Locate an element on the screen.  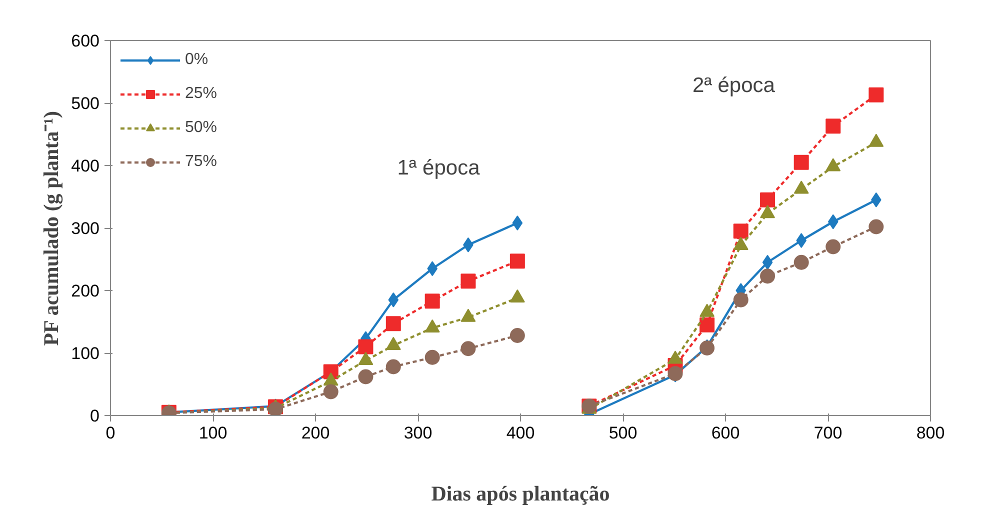
x-tick-label: 500 is located at coordinates (623, 433).